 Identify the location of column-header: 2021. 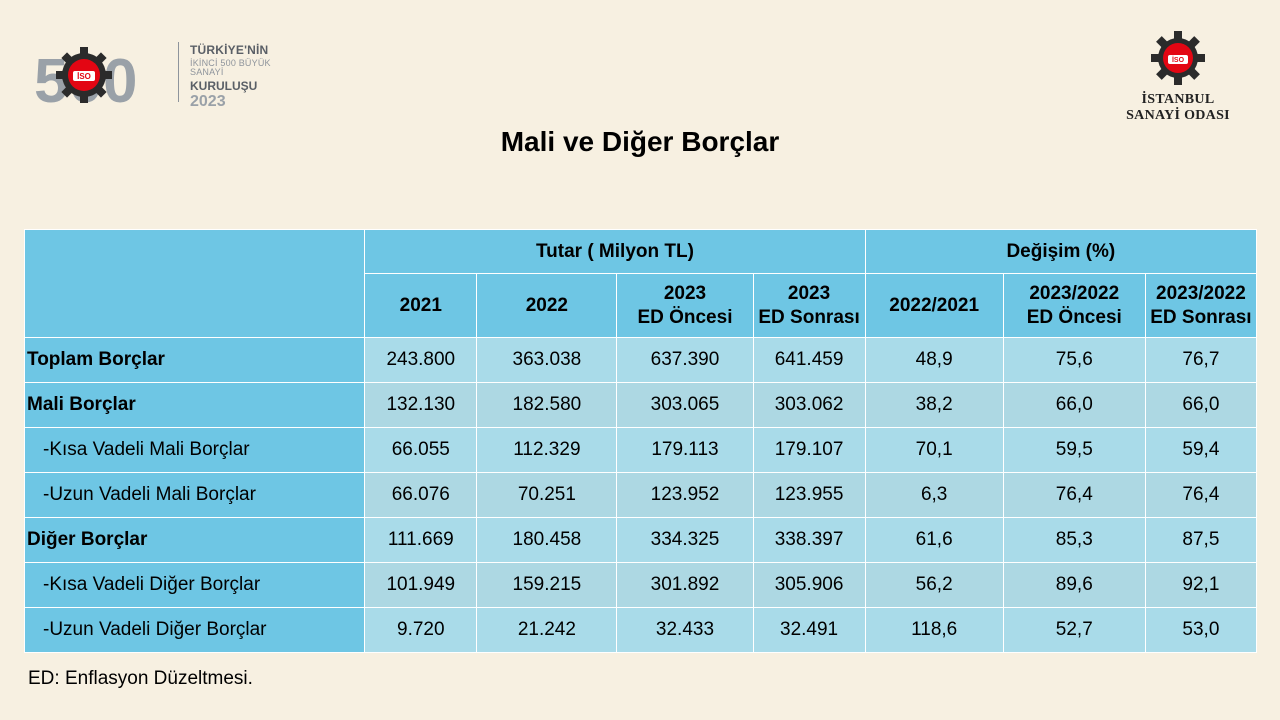
(421, 305).